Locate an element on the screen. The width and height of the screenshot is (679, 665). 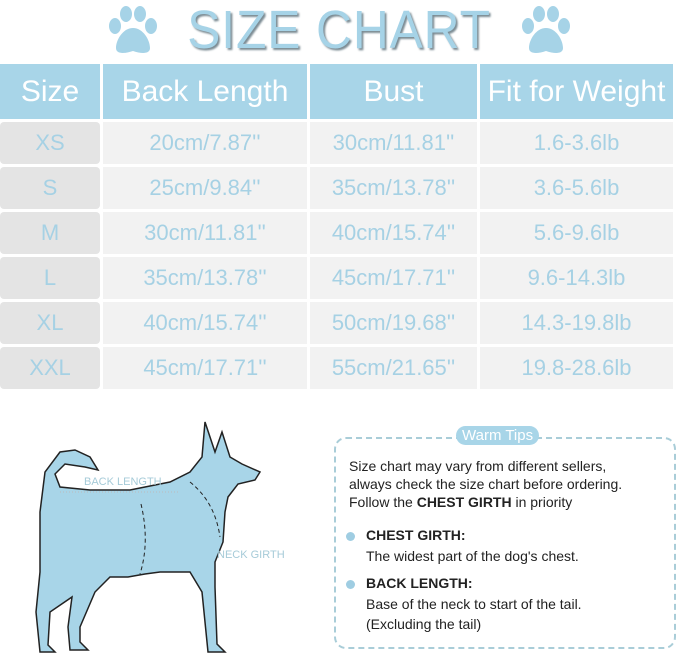
header-size: Size is located at coordinates (50, 91).